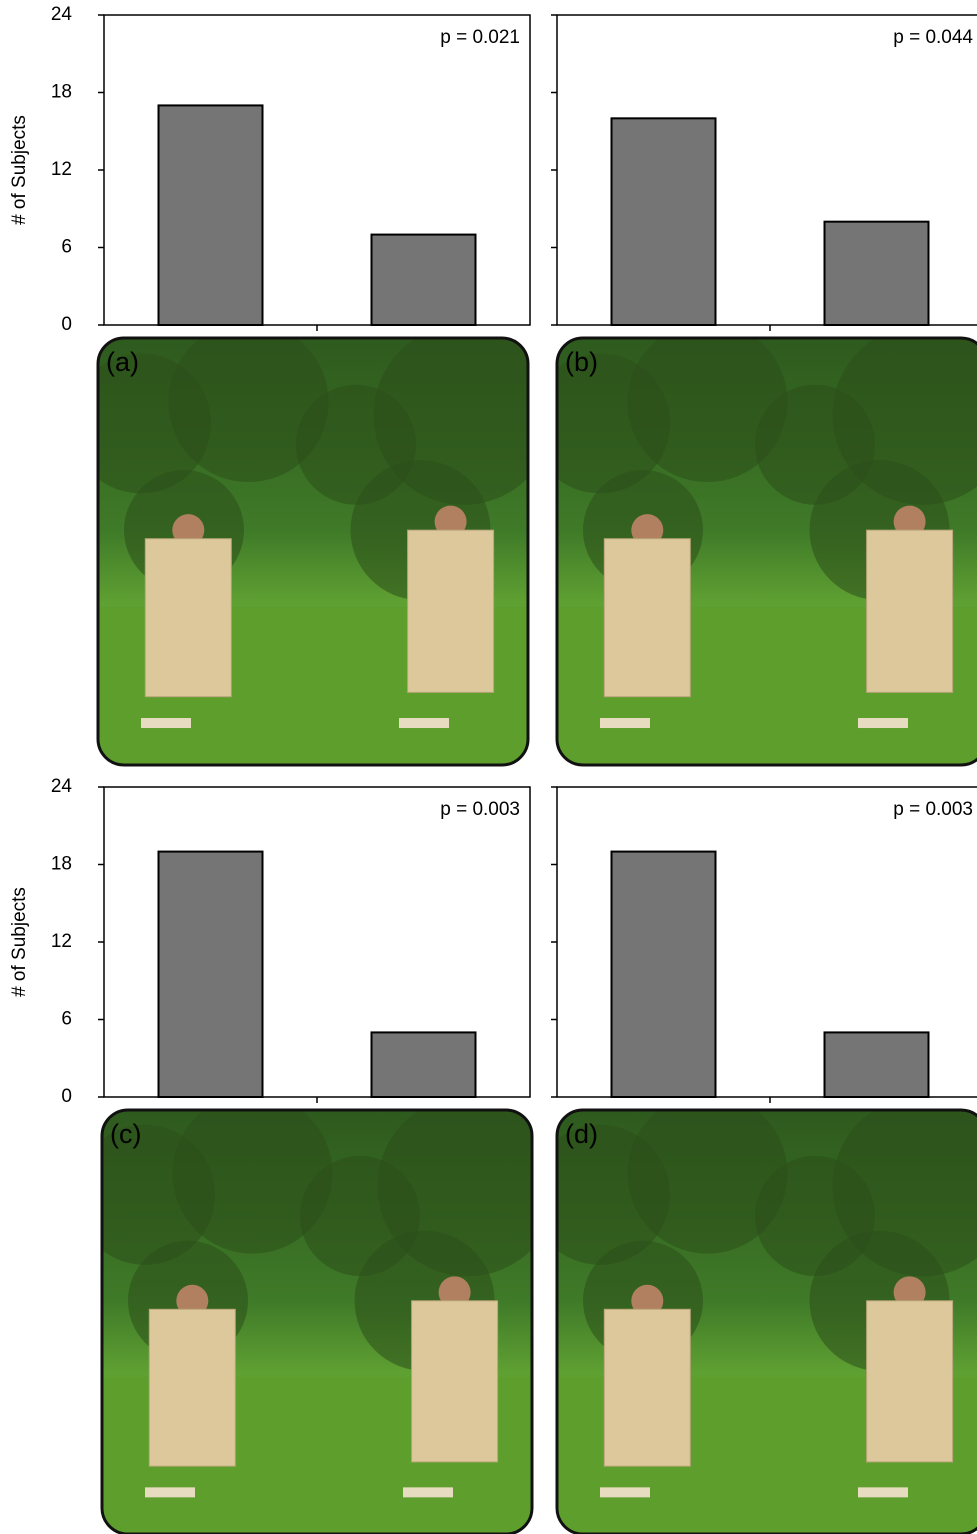 This screenshot has width=977, height=1534. Describe the element at coordinates (933, 37) in the screenshot. I see `annotation: p = 0.044` at that location.